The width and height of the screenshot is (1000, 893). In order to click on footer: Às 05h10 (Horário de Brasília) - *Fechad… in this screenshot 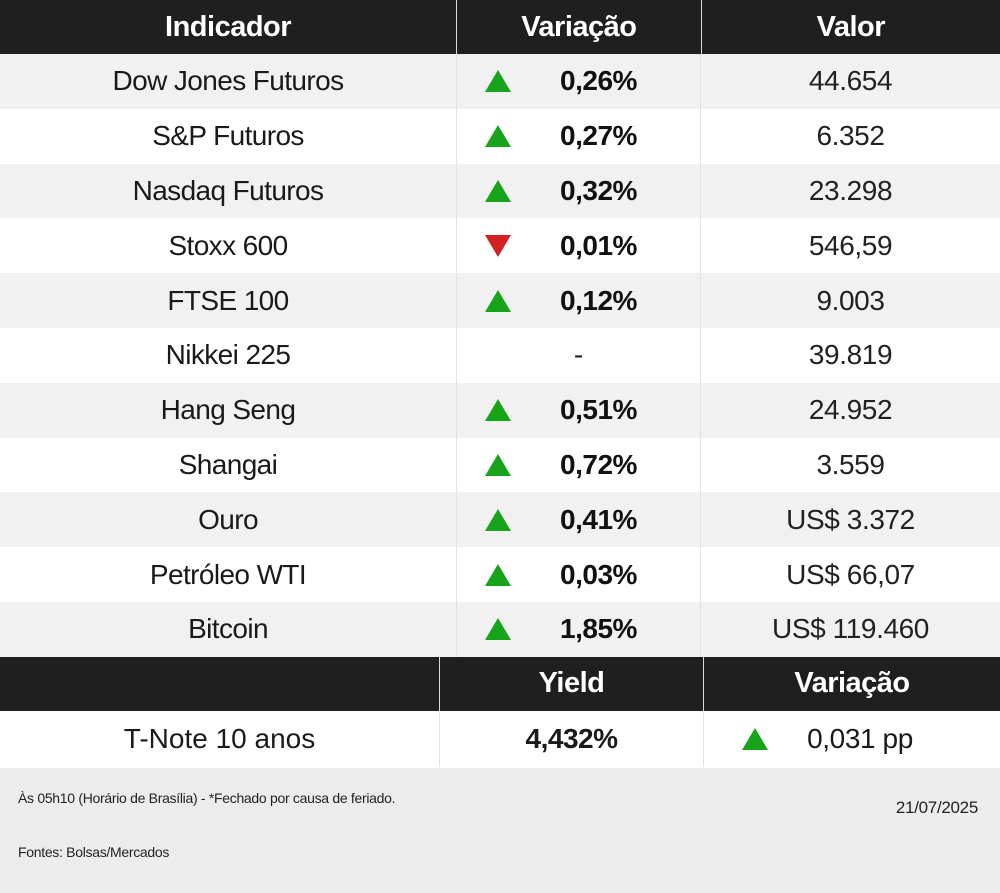, I will do `click(500, 830)`.